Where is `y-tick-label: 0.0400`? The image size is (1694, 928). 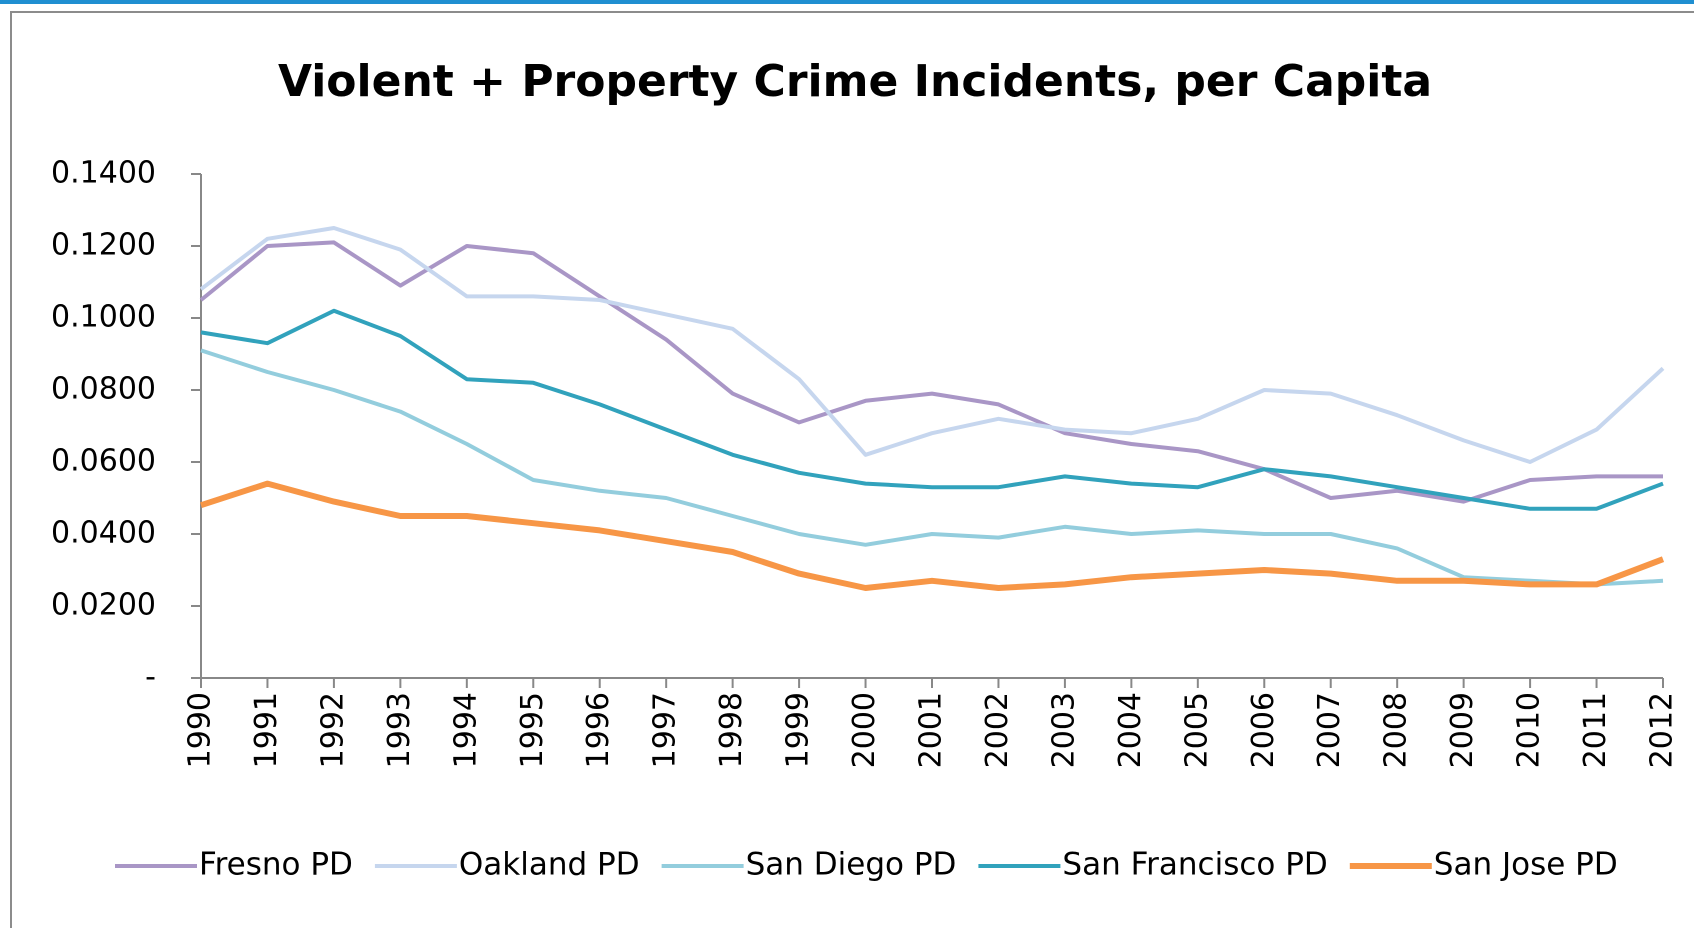
y-tick-label: 0.0400 is located at coordinates (103, 533).